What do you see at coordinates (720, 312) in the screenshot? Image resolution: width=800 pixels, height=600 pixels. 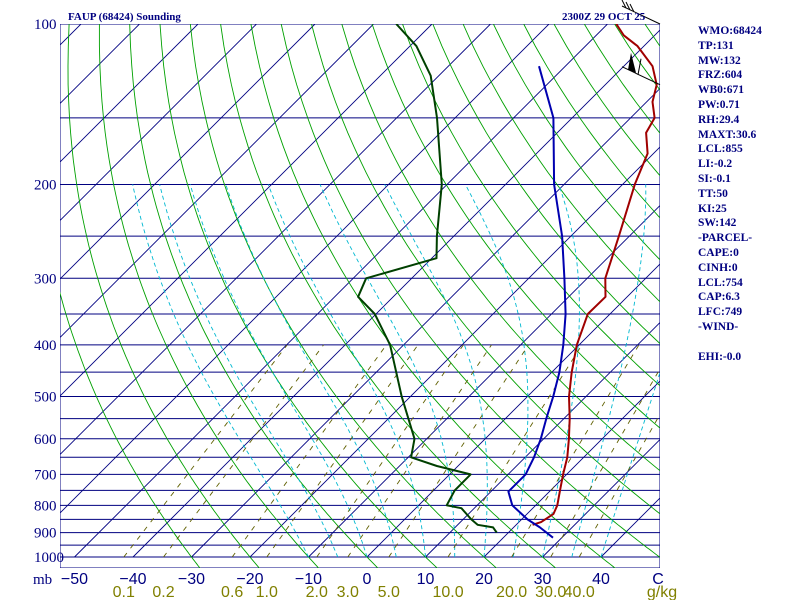 I see `index-line: LFC:749` at bounding box center [720, 312].